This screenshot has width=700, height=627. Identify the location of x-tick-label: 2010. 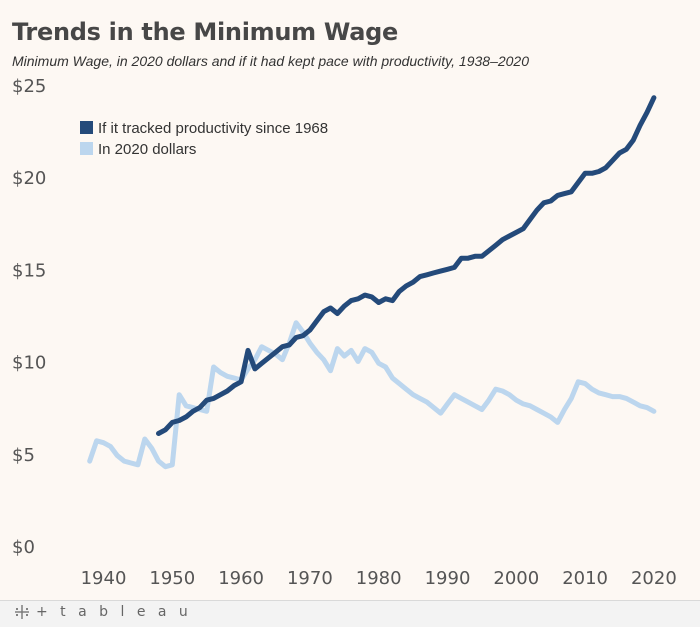
(585, 578).